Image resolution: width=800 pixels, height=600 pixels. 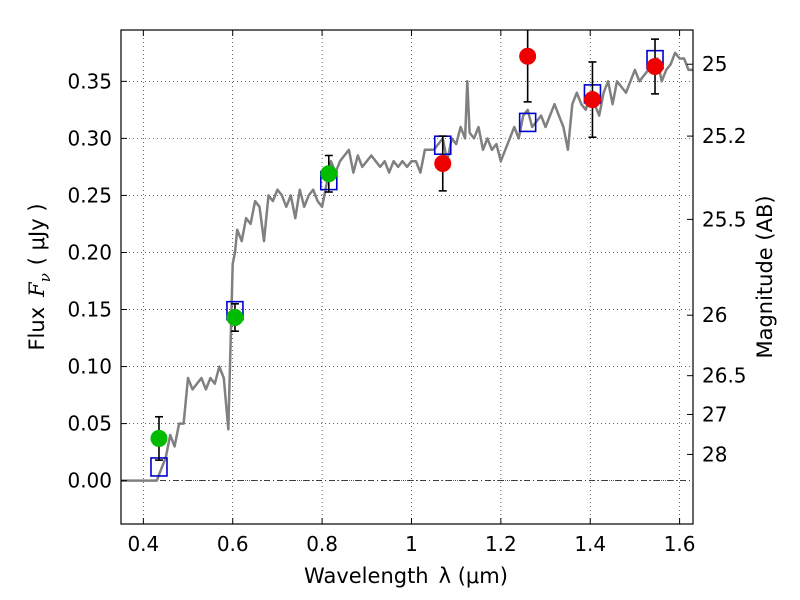 What do you see at coordinates (37, 234) in the screenshot?
I see `y-axis-label-unit: ( μJy )` at bounding box center [37, 234].